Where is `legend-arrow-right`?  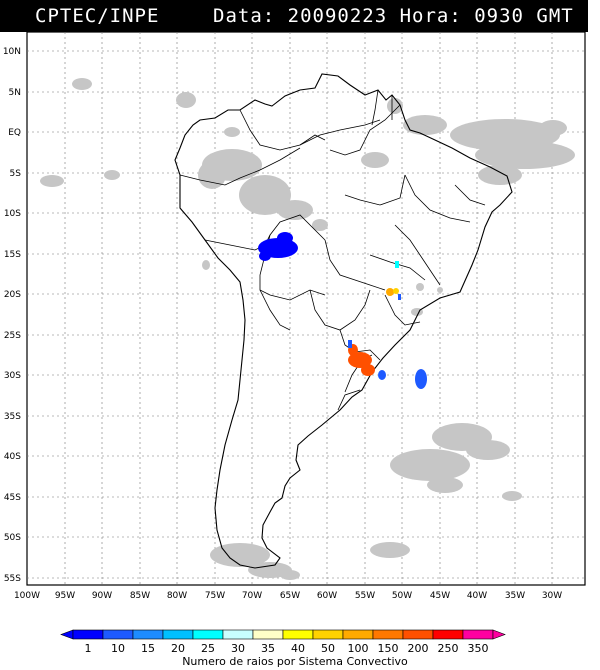 legend-arrow-right is located at coordinates (499, 634).